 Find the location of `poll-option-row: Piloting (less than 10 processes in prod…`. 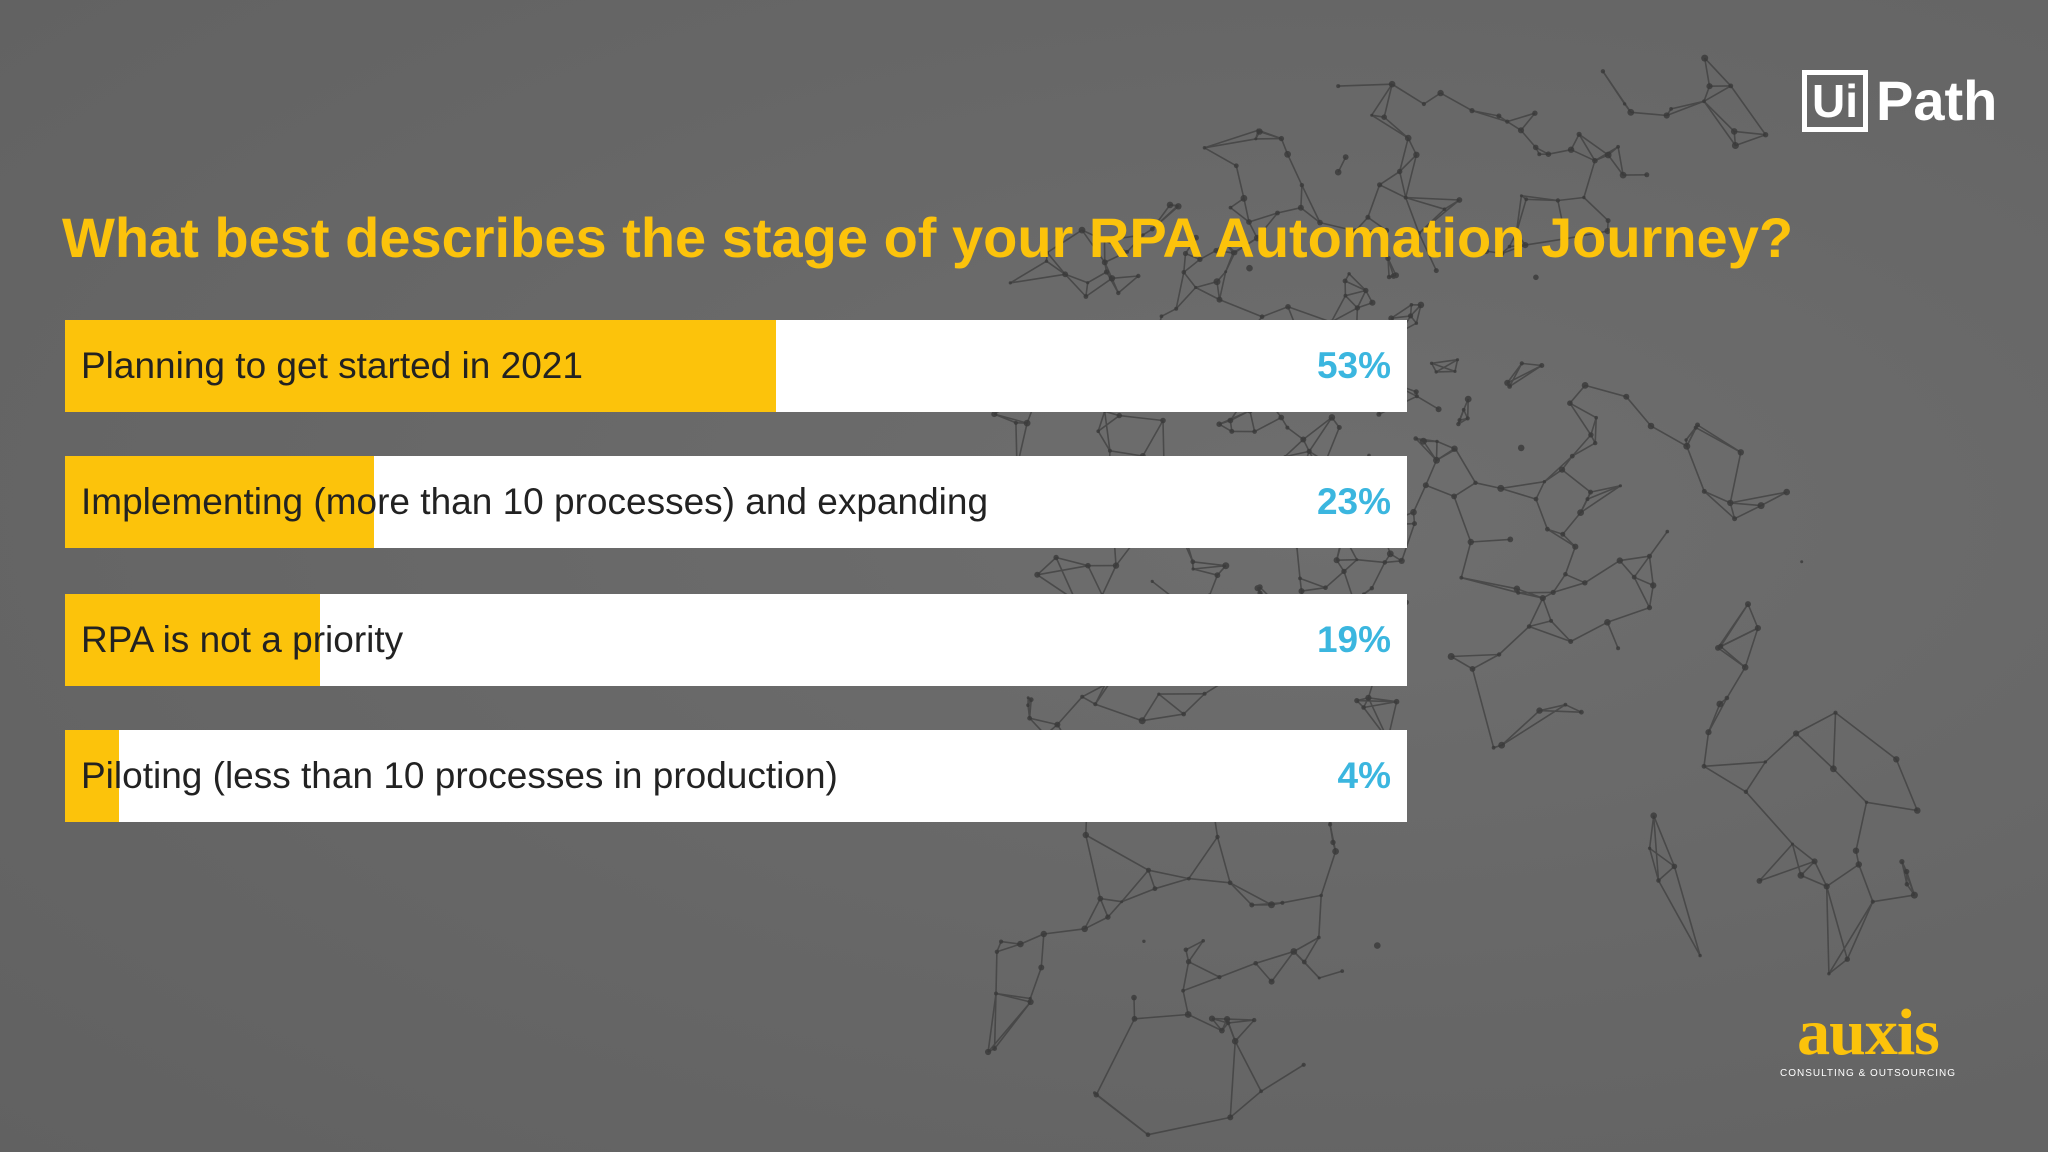

poll-option-row: Piloting (less than 10 processes in prod… is located at coordinates (736, 776).